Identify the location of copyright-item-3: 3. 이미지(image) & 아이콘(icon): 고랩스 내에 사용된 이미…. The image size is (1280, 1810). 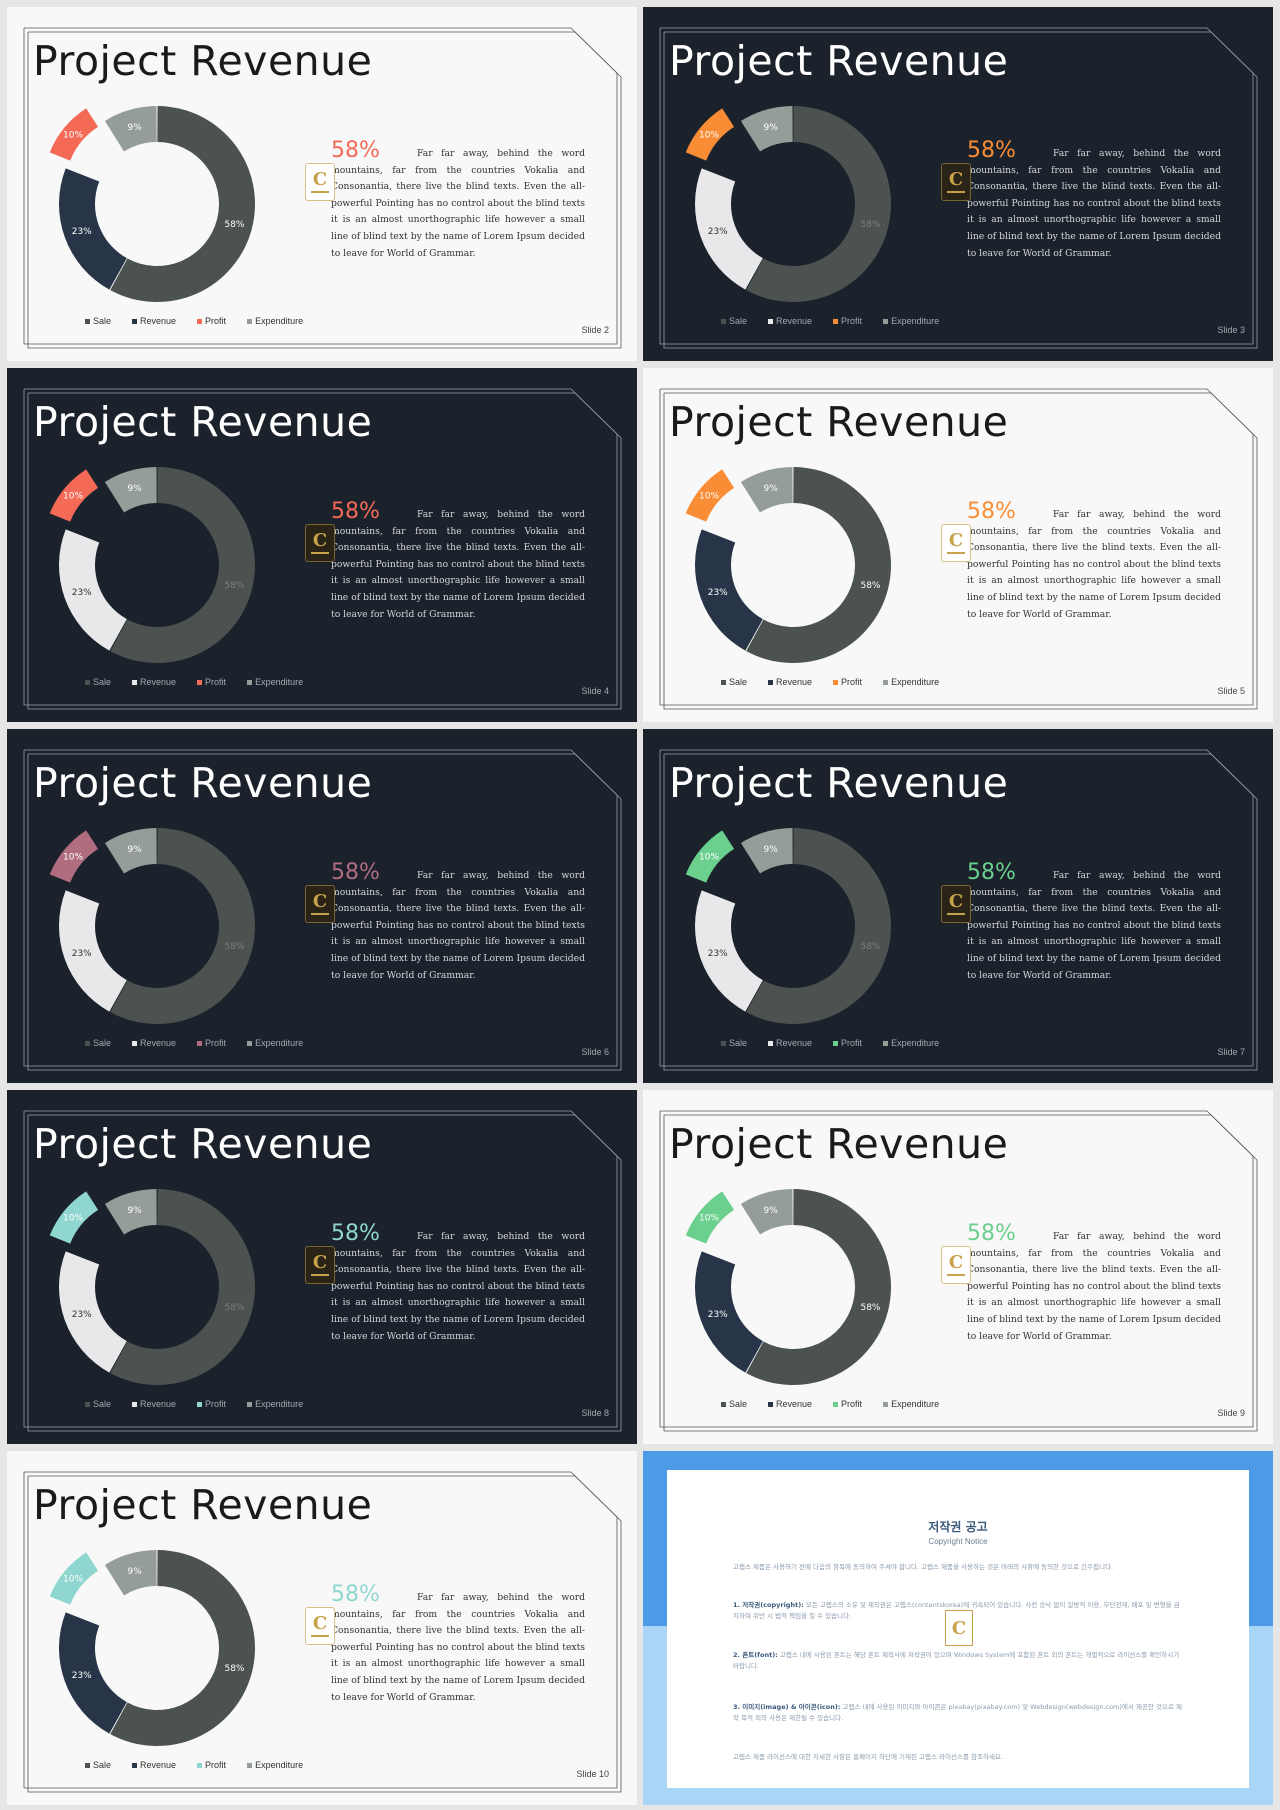
(958, 1713).